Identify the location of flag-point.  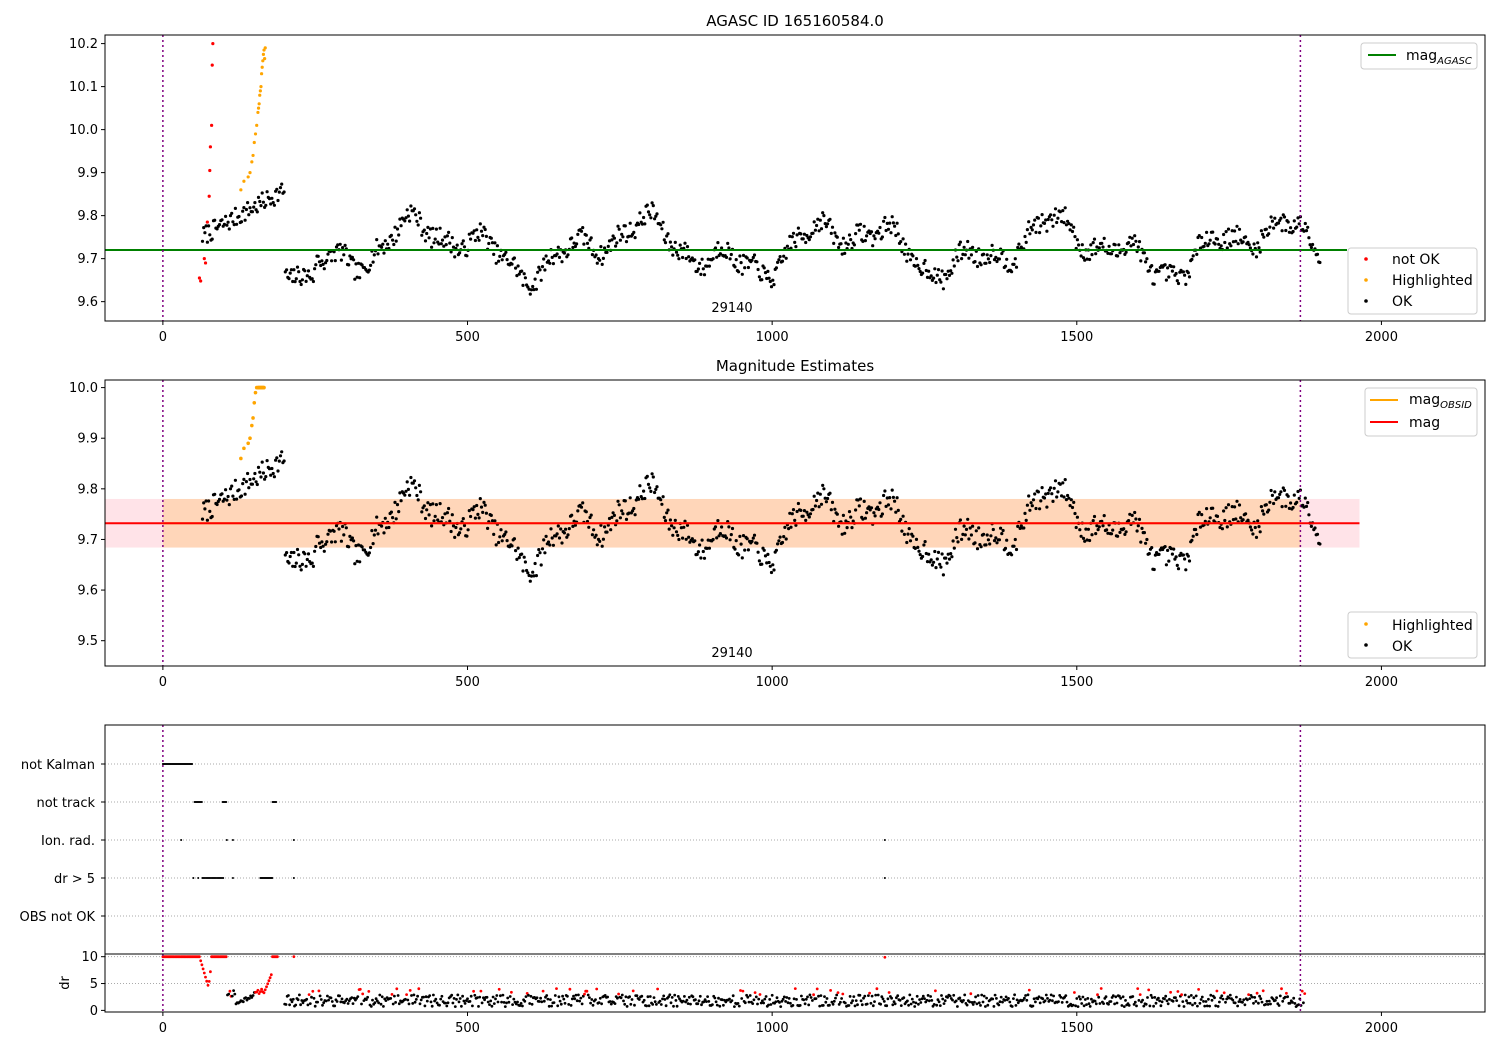
(226, 840).